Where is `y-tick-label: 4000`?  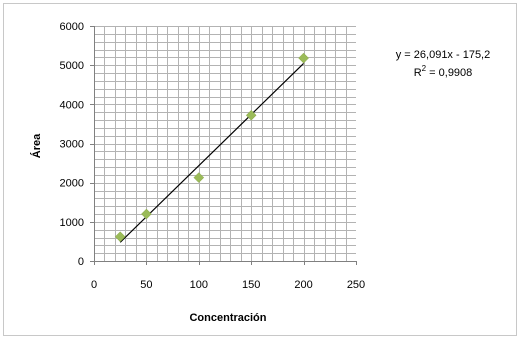
y-tick-label: 4000 is located at coordinates (72, 105).